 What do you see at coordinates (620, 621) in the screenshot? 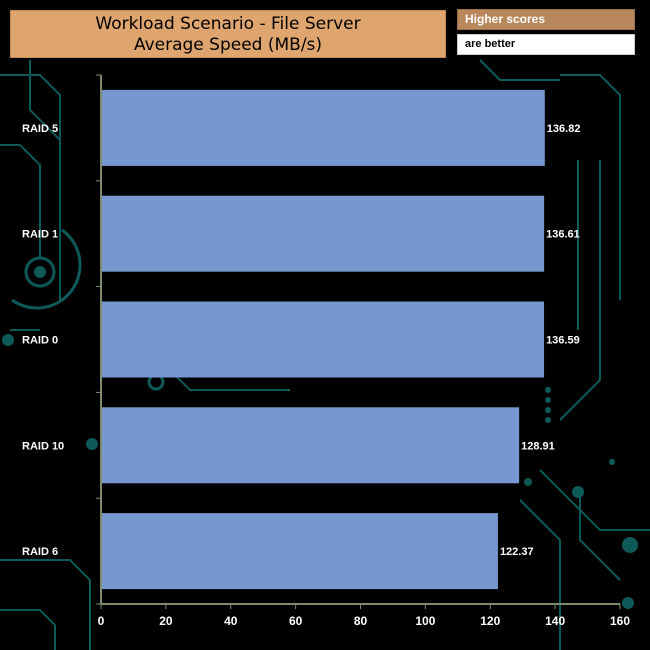
I see `x-tick-label: 160` at bounding box center [620, 621].